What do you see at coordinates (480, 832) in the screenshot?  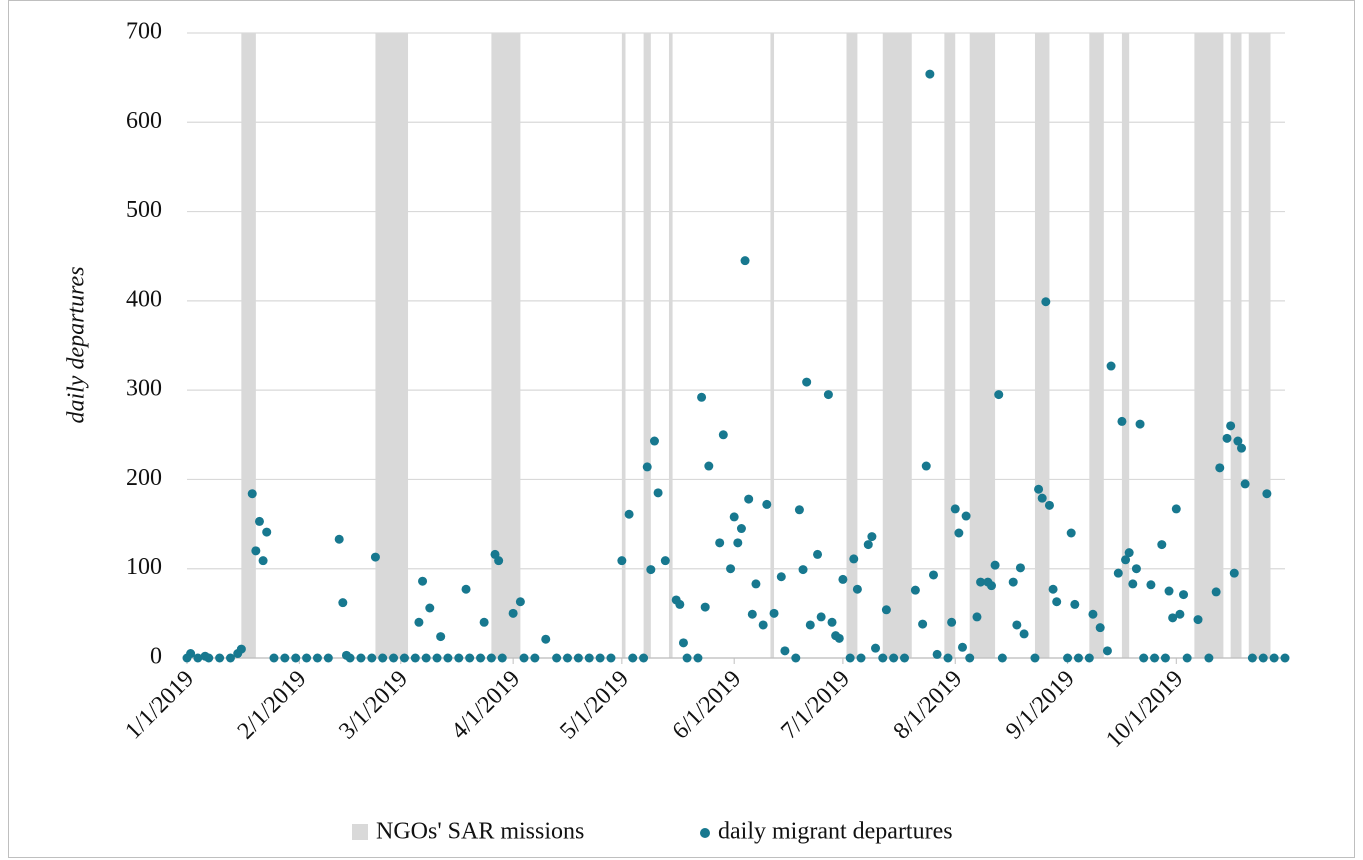 I see `legend-label: NGOs' SAR missions` at bounding box center [480, 832].